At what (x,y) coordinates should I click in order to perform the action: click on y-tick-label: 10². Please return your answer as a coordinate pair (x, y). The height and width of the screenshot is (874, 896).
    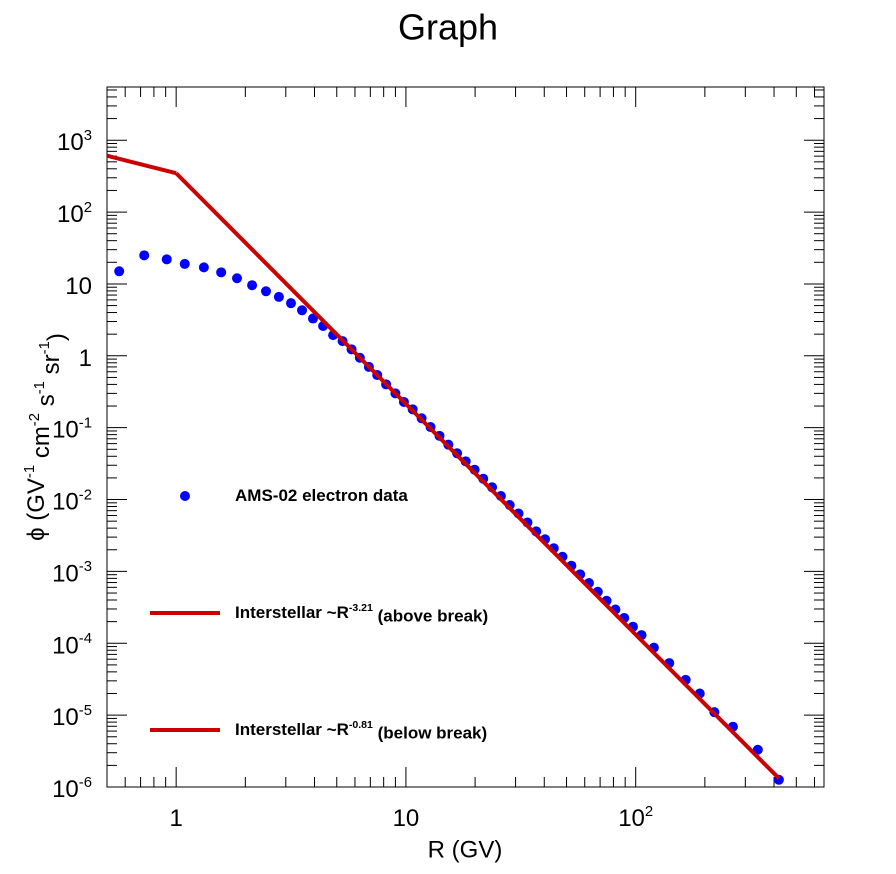
    Looking at the image, I should click on (74, 214).